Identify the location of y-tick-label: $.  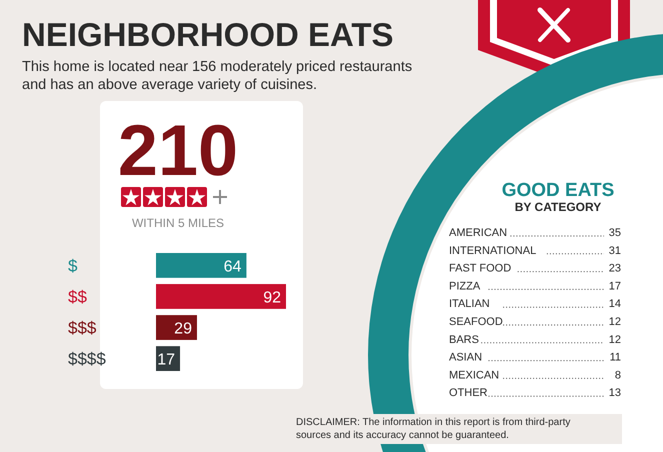
(73, 266).